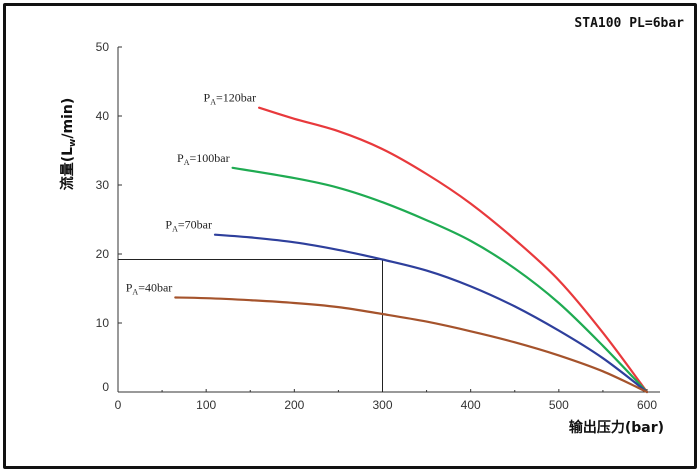 This screenshot has width=700, height=472. Describe the element at coordinates (68, 118) in the screenshot. I see `y-axis-title-suffix: /min)` at that location.